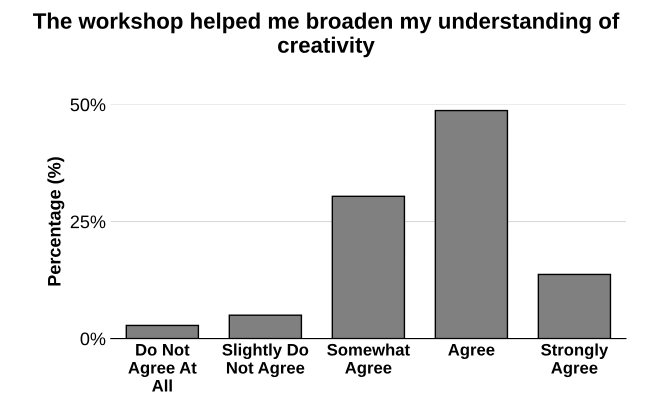  What do you see at coordinates (574, 360) in the screenshot?
I see `x-tick-label: Strongly Agree` at bounding box center [574, 360].